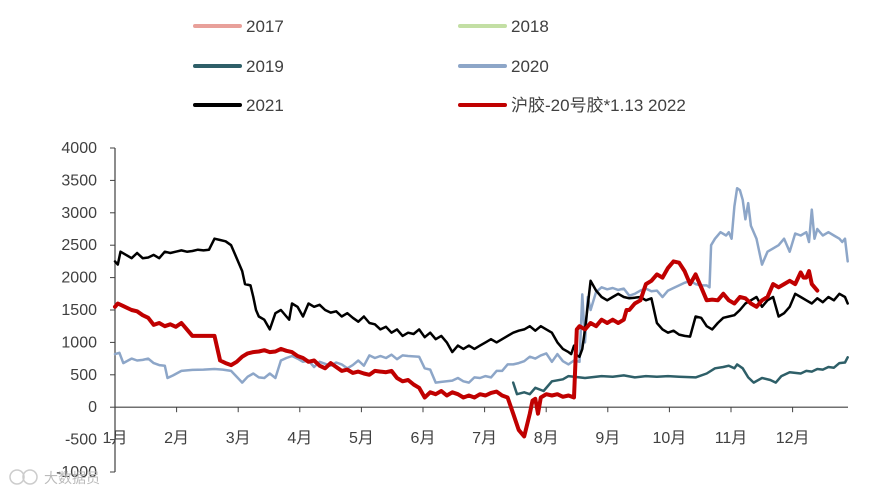 The height and width of the screenshot is (495, 872). What do you see at coordinates (439, 66) in the screenshot?
I see `legend: 2017 2018 2019 2020 2021 沪胶-20号胶*1.13 2022` at bounding box center [439, 66].